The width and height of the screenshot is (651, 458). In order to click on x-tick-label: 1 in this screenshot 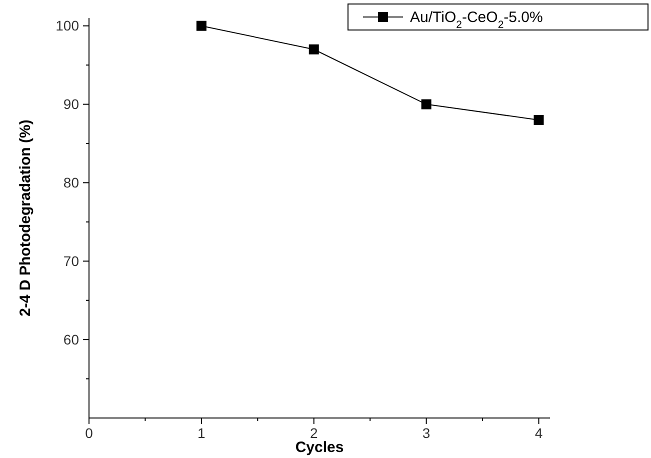, I will do `click(202, 433)`.